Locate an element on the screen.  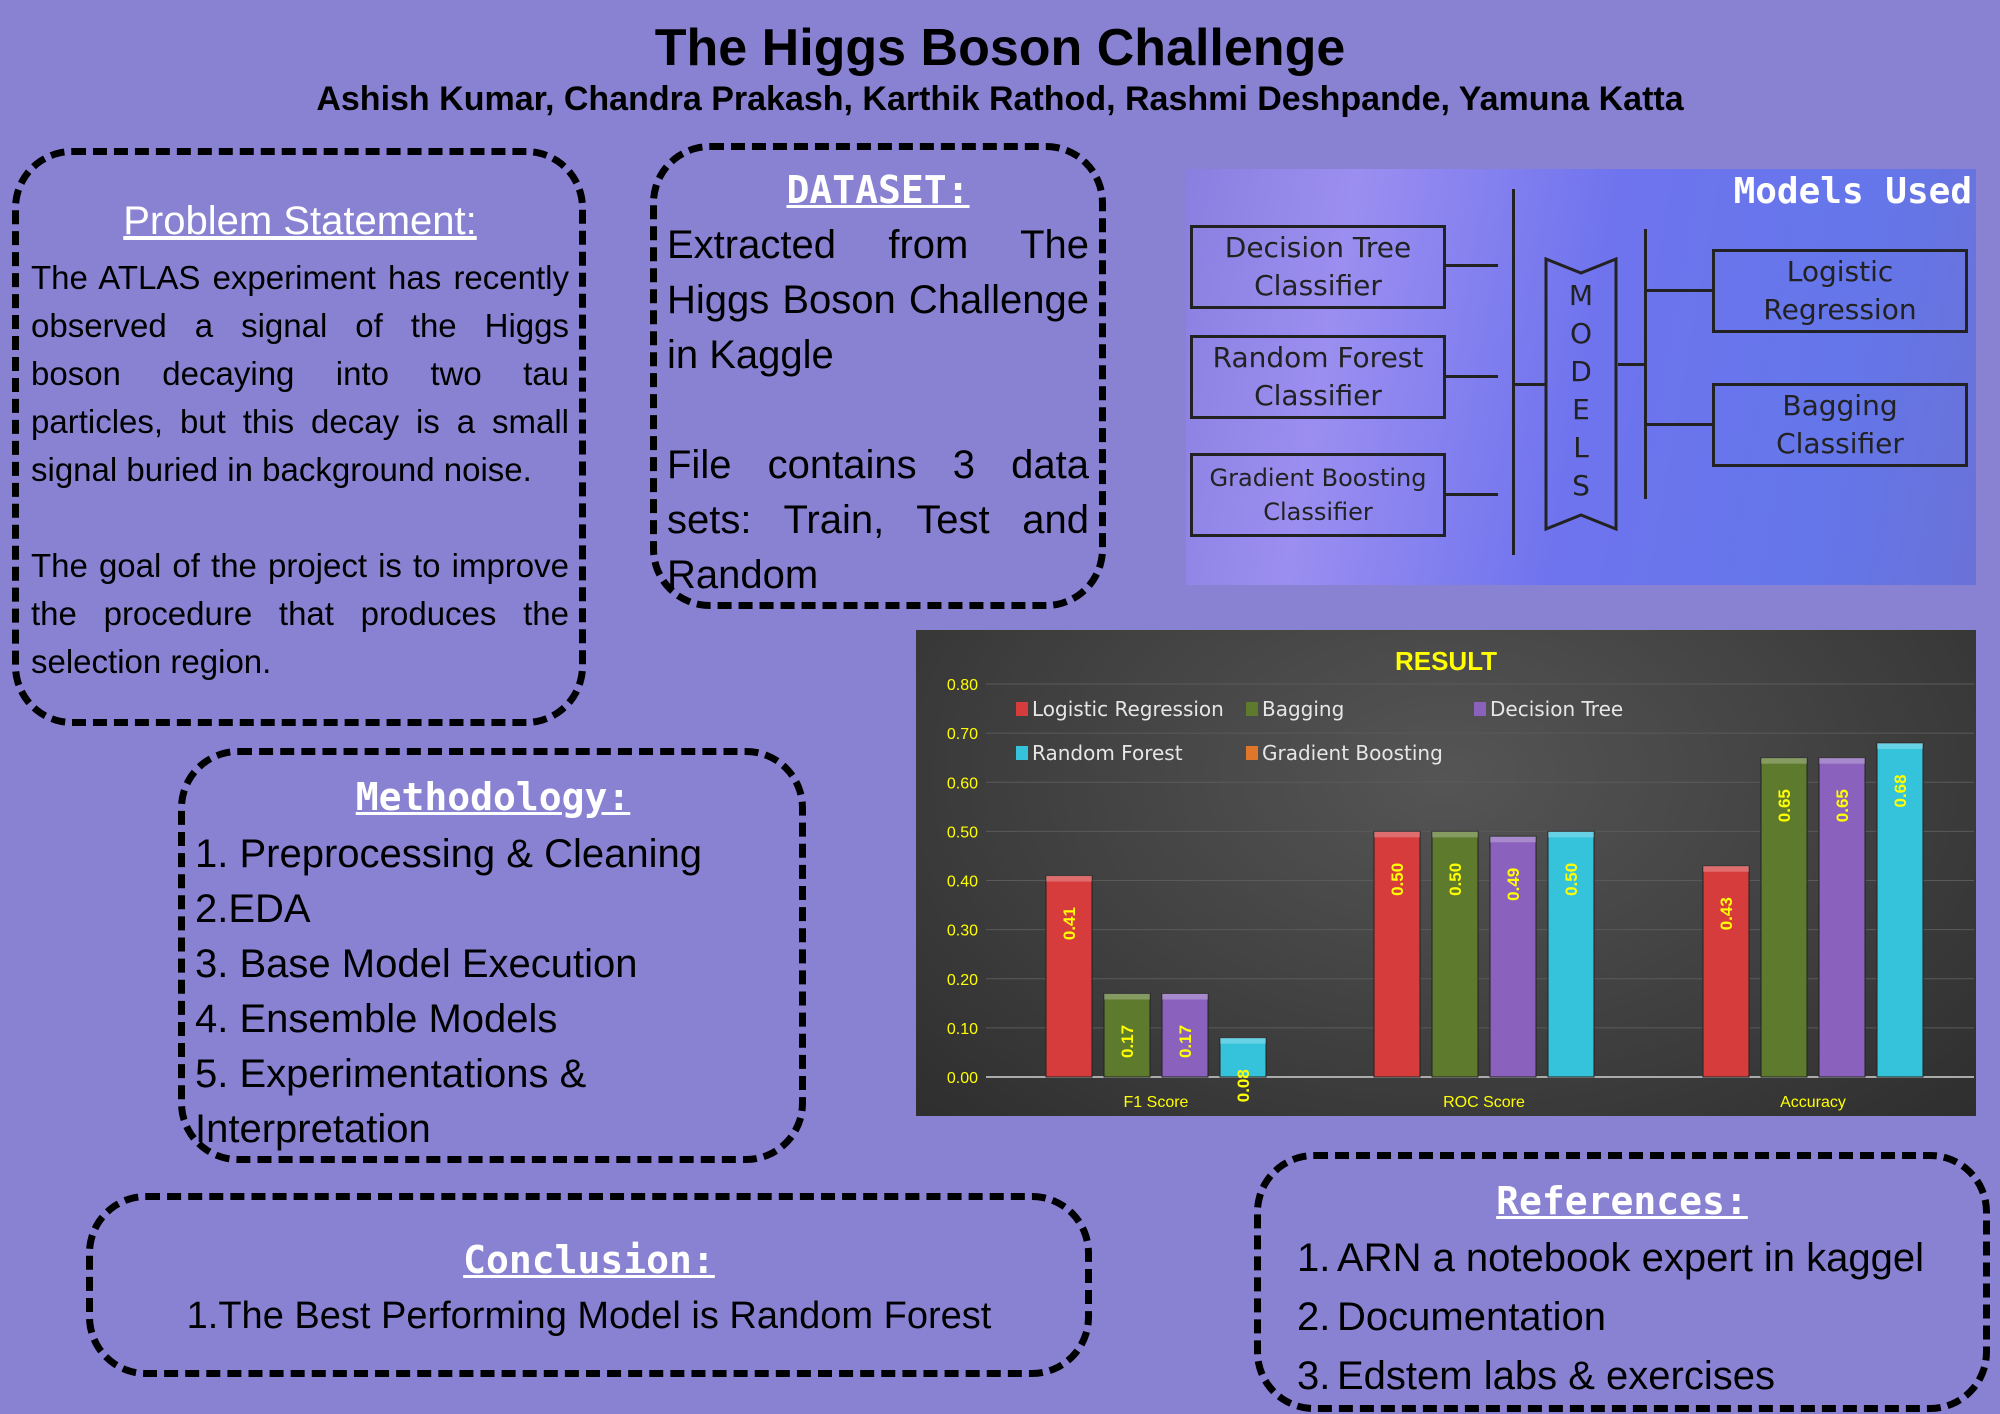
conclusion-heading: Conclusion: is located at coordinates (589, 1260).